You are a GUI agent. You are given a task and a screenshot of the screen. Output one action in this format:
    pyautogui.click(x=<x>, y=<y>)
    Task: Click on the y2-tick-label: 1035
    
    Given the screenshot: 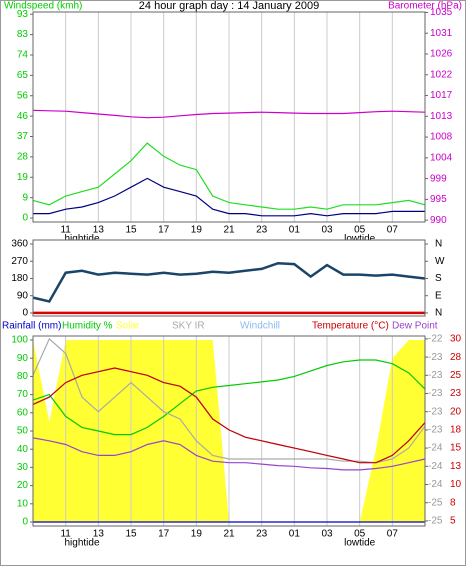 What is the action you would take?
    pyautogui.click(x=441, y=12)
    